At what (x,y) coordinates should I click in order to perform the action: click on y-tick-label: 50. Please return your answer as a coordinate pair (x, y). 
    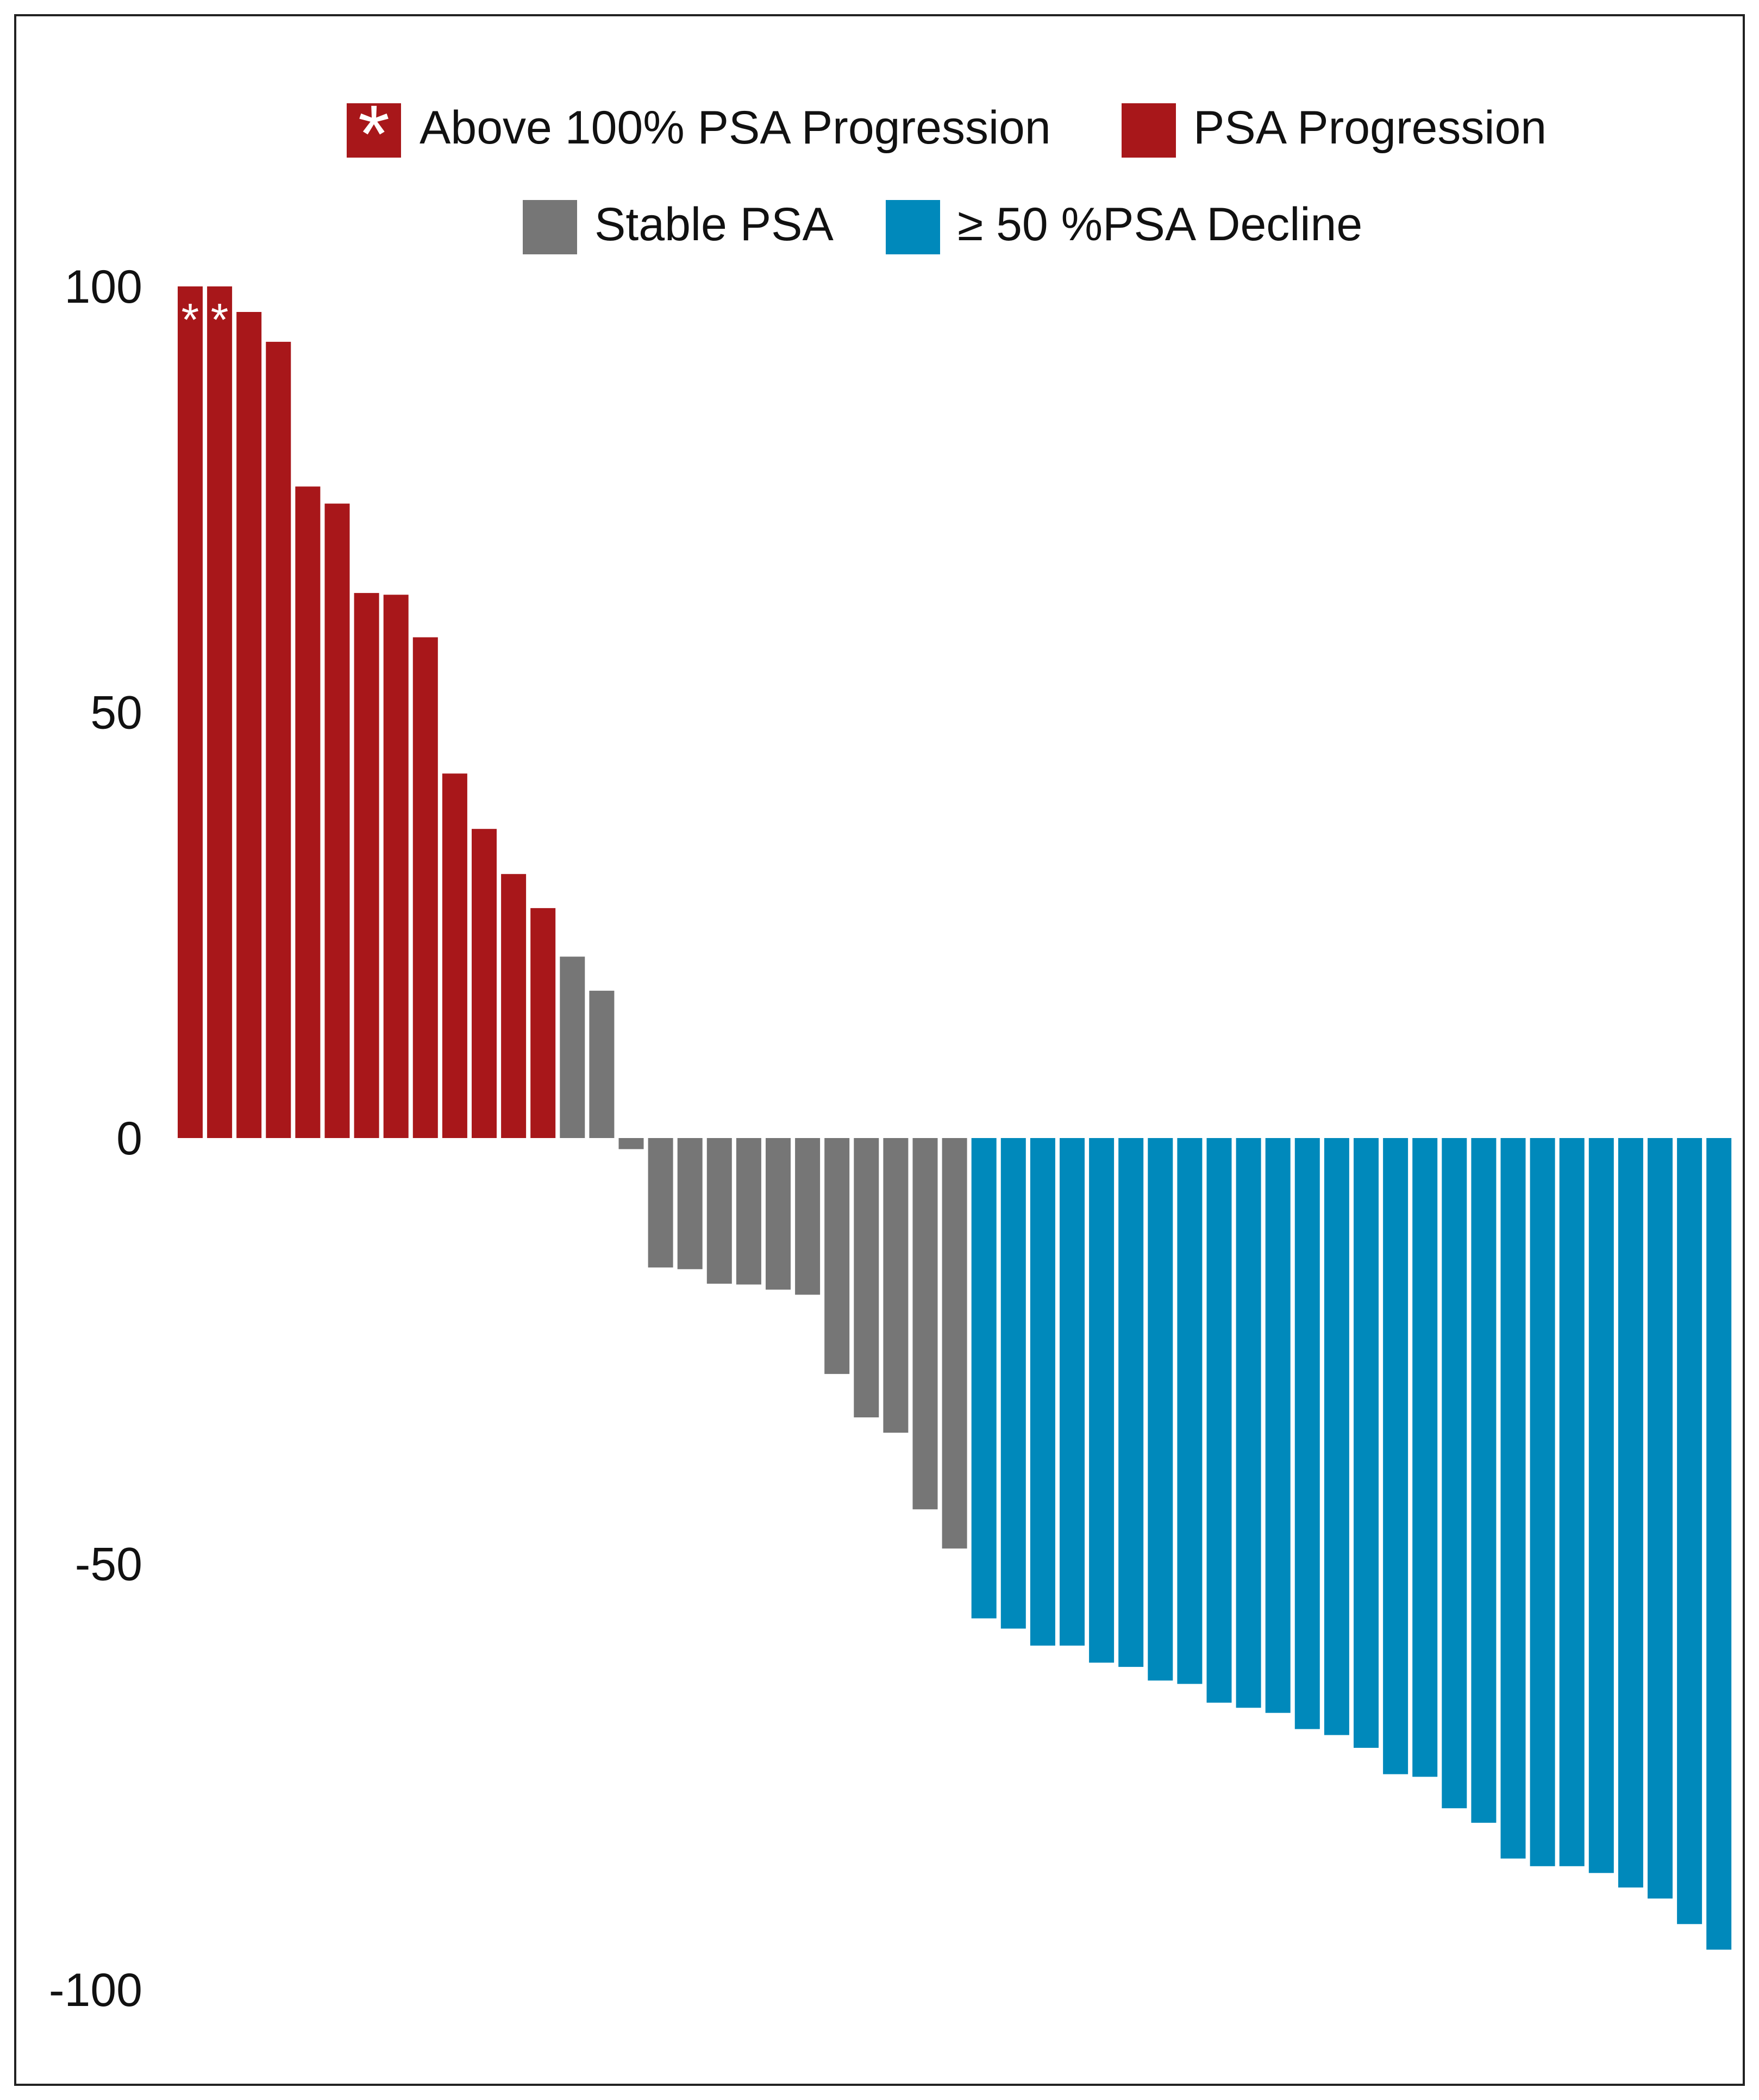
    Looking at the image, I should click on (116, 713).